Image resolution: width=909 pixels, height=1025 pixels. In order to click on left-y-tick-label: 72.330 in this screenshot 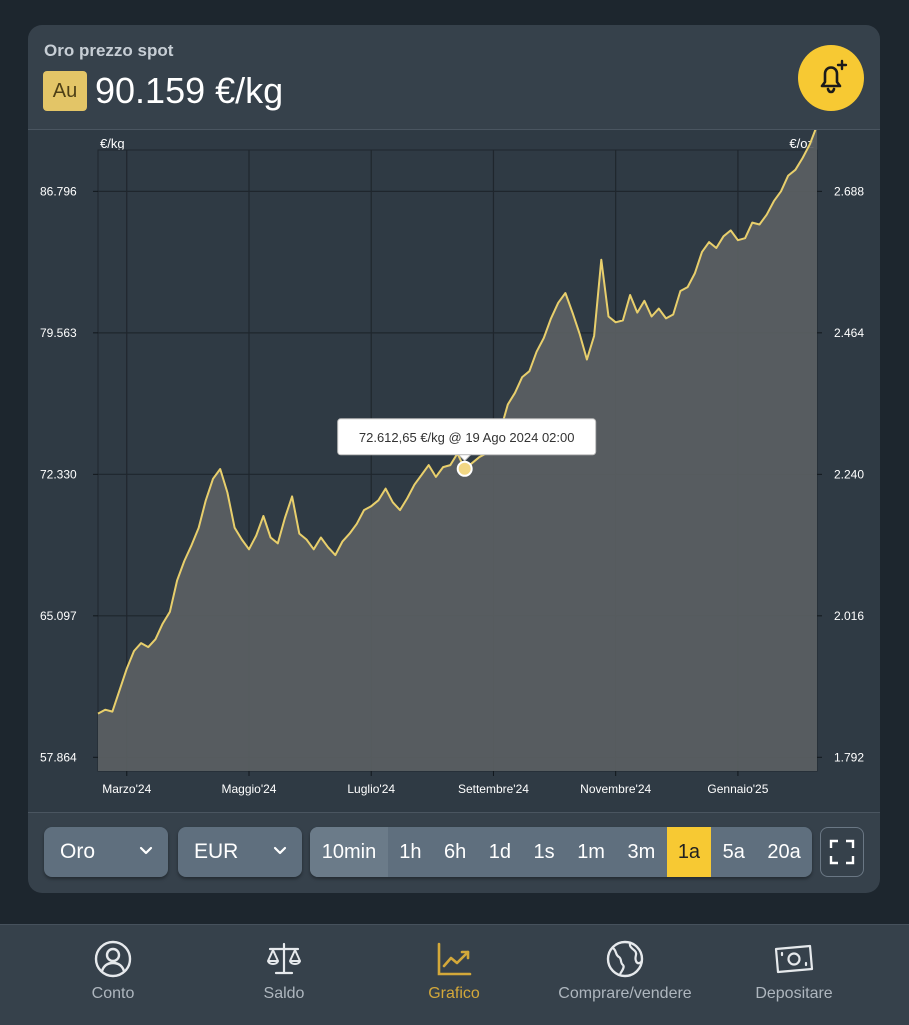, I will do `click(58, 474)`.